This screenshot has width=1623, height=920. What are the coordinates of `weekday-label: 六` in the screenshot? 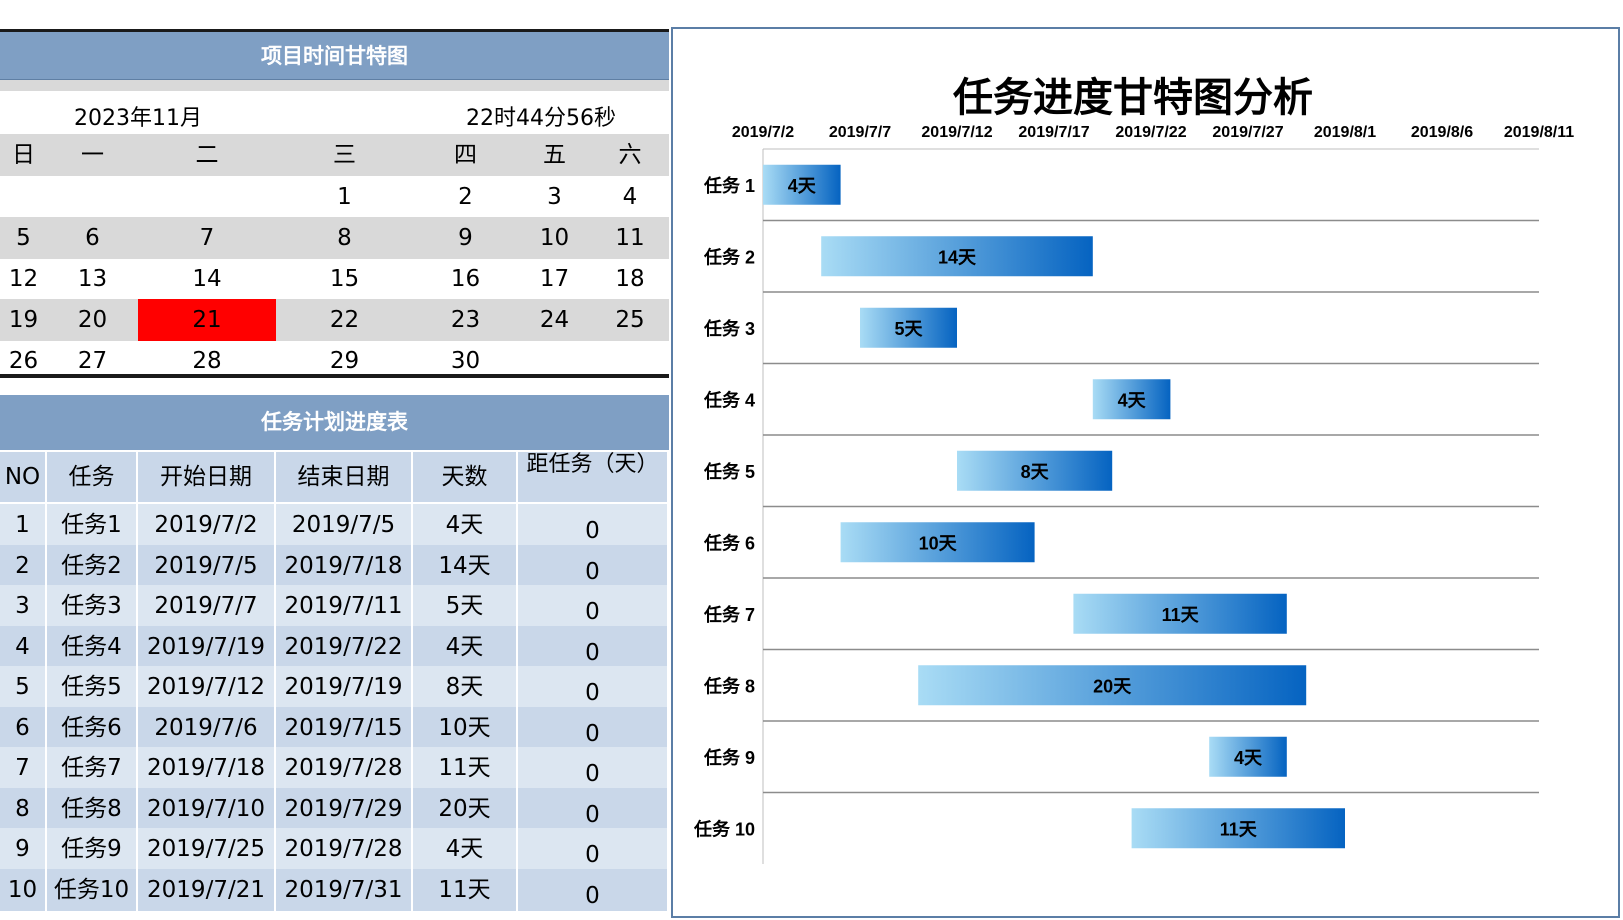 It's located at (630, 155).